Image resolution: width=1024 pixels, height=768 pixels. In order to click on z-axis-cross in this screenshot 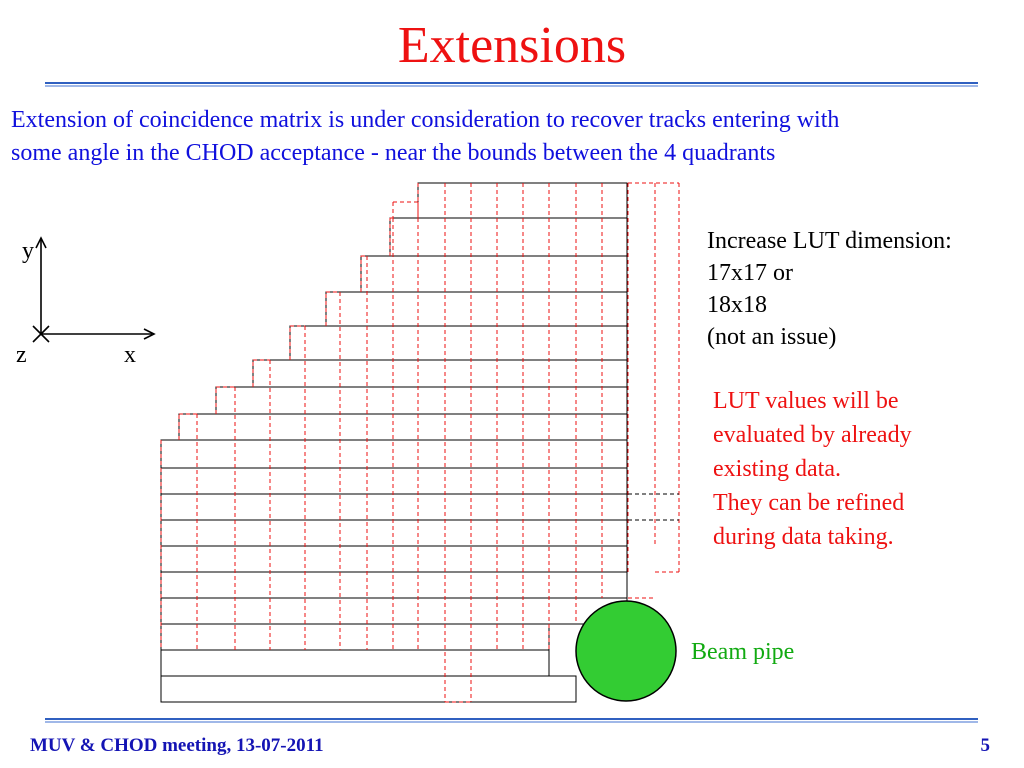, I will do `click(41, 334)`.